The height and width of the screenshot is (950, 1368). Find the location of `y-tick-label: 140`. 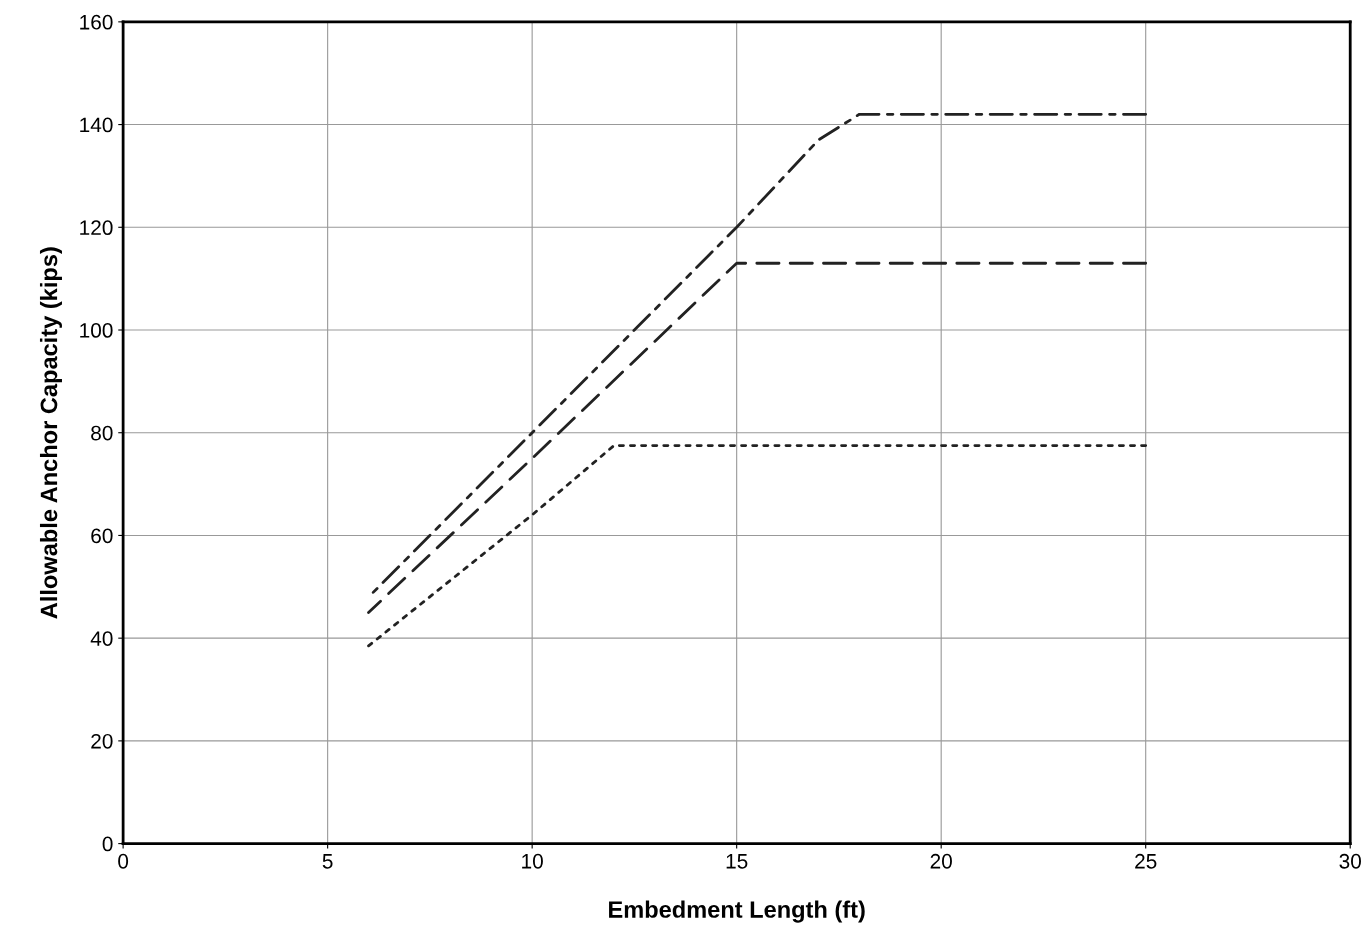

y-tick-label: 140 is located at coordinates (96, 125).